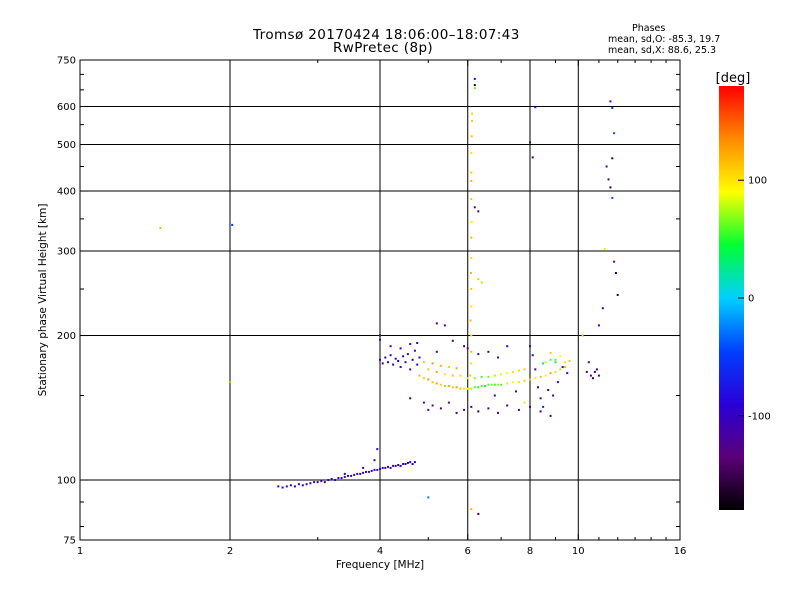  I want to click on y-tick-label: 400, so click(66, 192).